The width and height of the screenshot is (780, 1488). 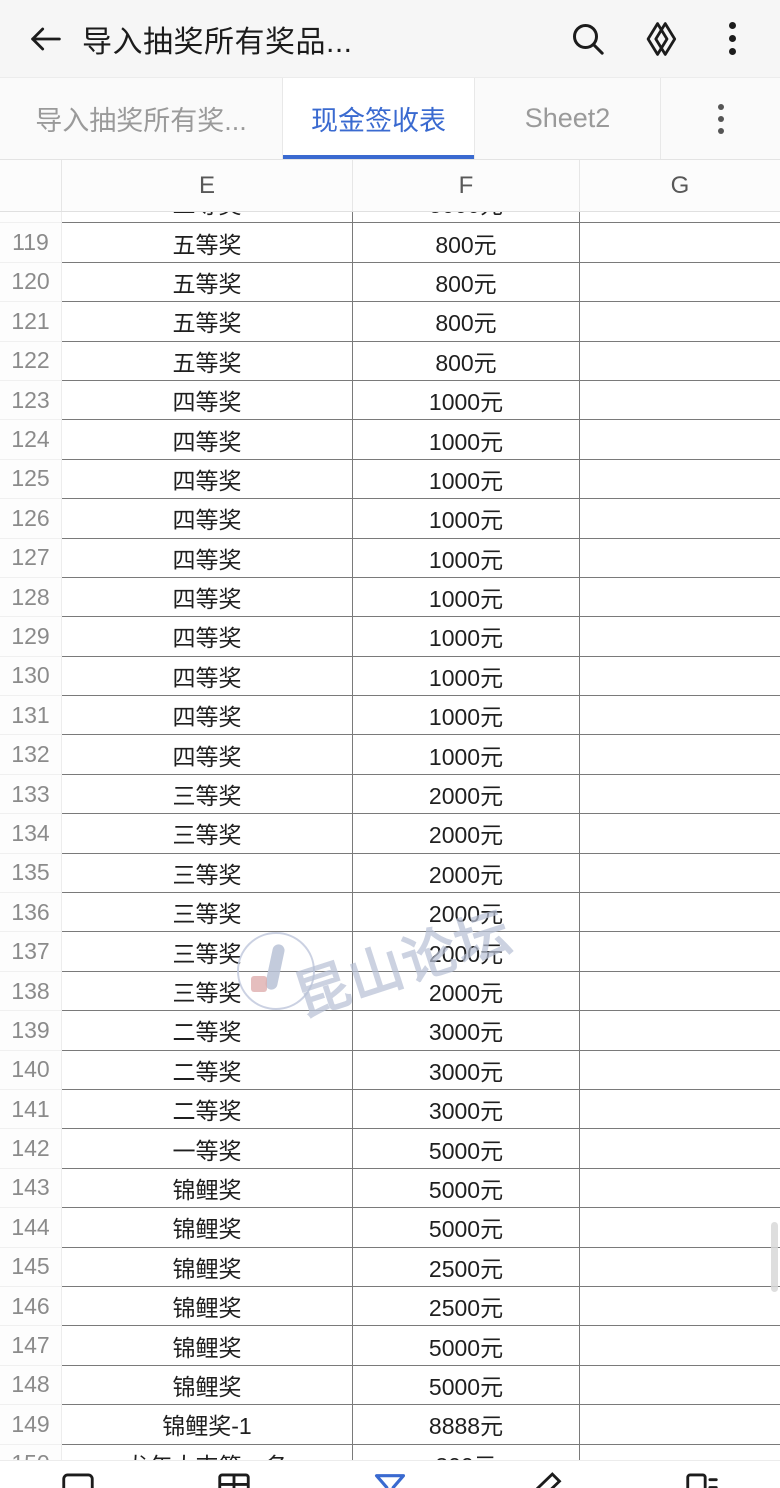 I want to click on row-header-137: 137, so click(x=31, y=952).